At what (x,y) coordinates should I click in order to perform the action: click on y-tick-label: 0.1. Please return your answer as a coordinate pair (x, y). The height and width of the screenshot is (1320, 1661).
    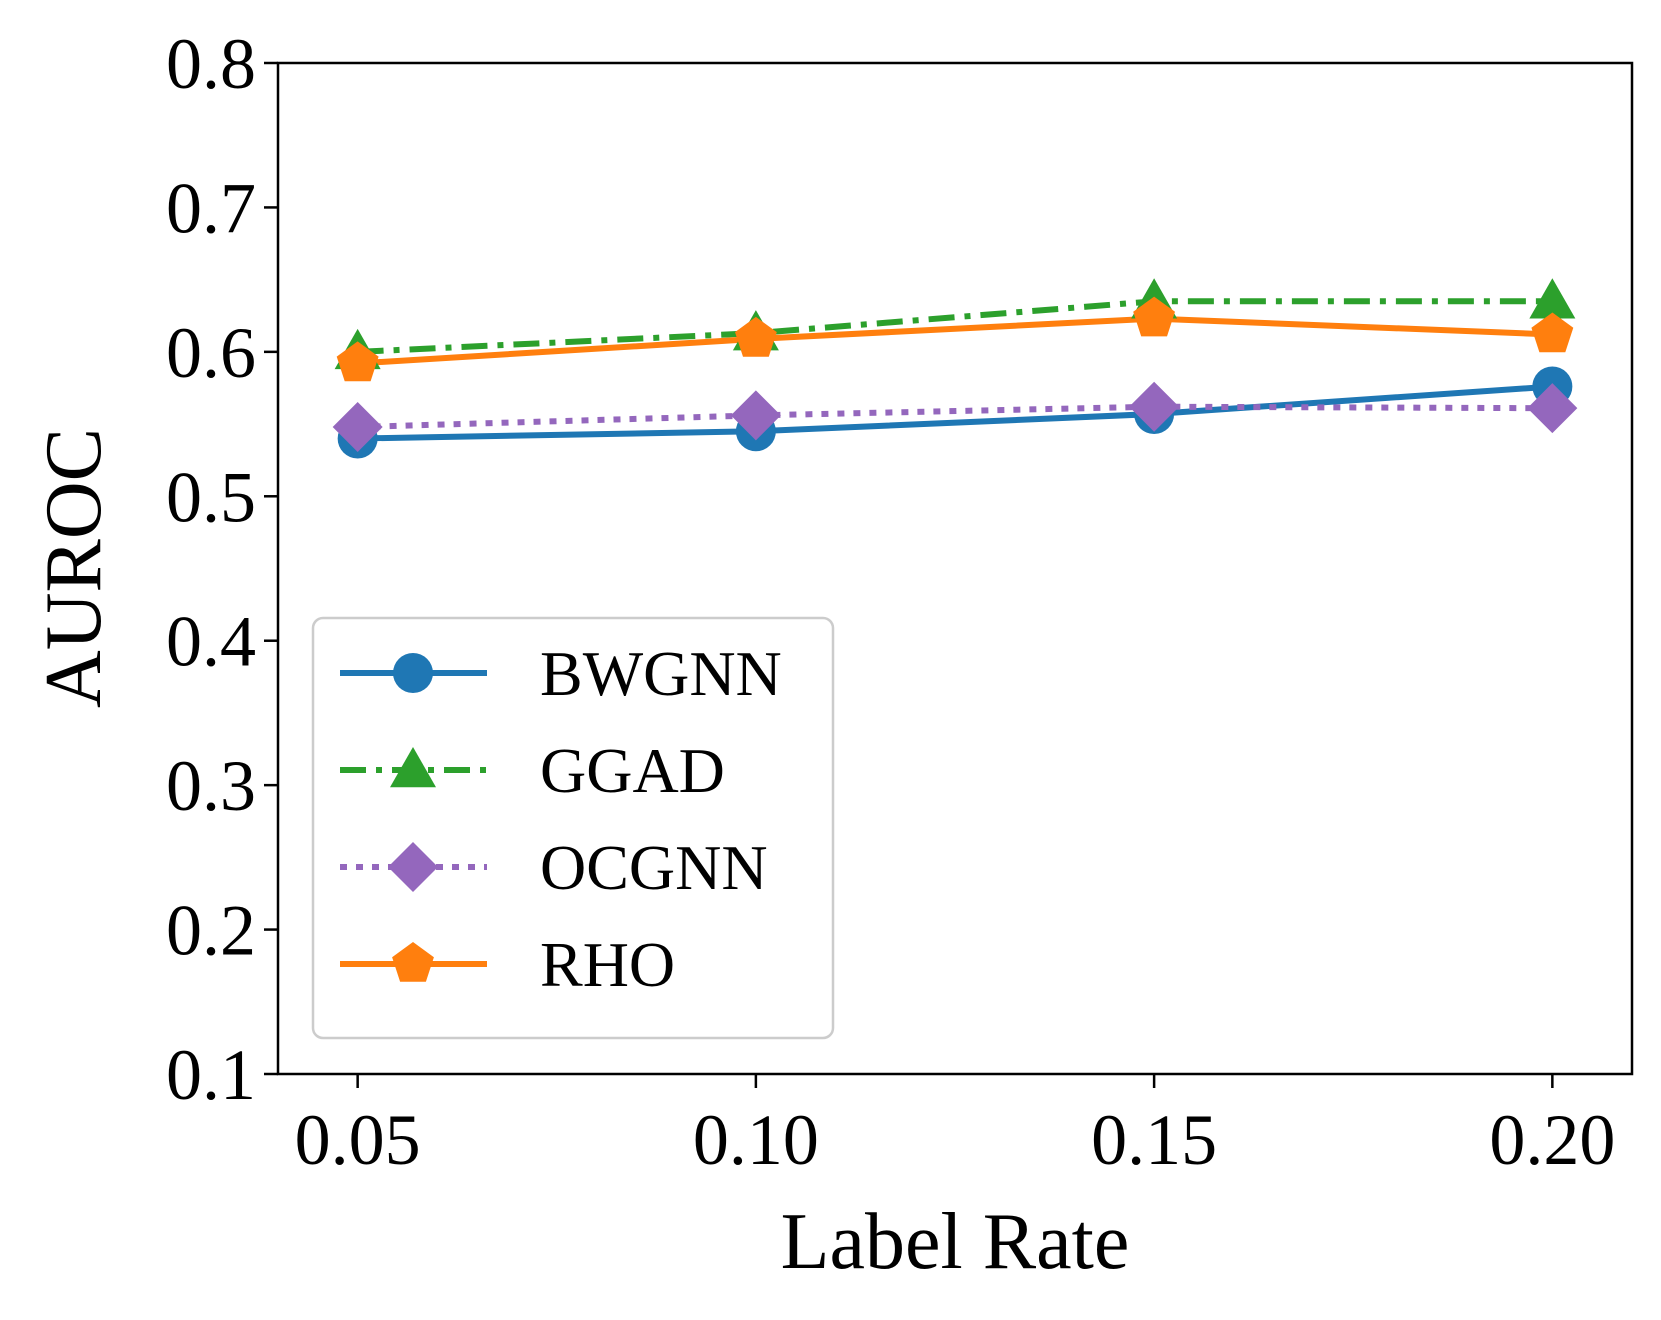
    Looking at the image, I should click on (211, 1075).